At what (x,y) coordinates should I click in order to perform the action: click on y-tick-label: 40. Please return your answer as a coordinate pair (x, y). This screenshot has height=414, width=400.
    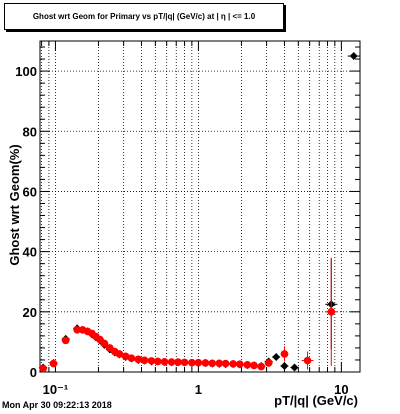
    Looking at the image, I should click on (30, 252).